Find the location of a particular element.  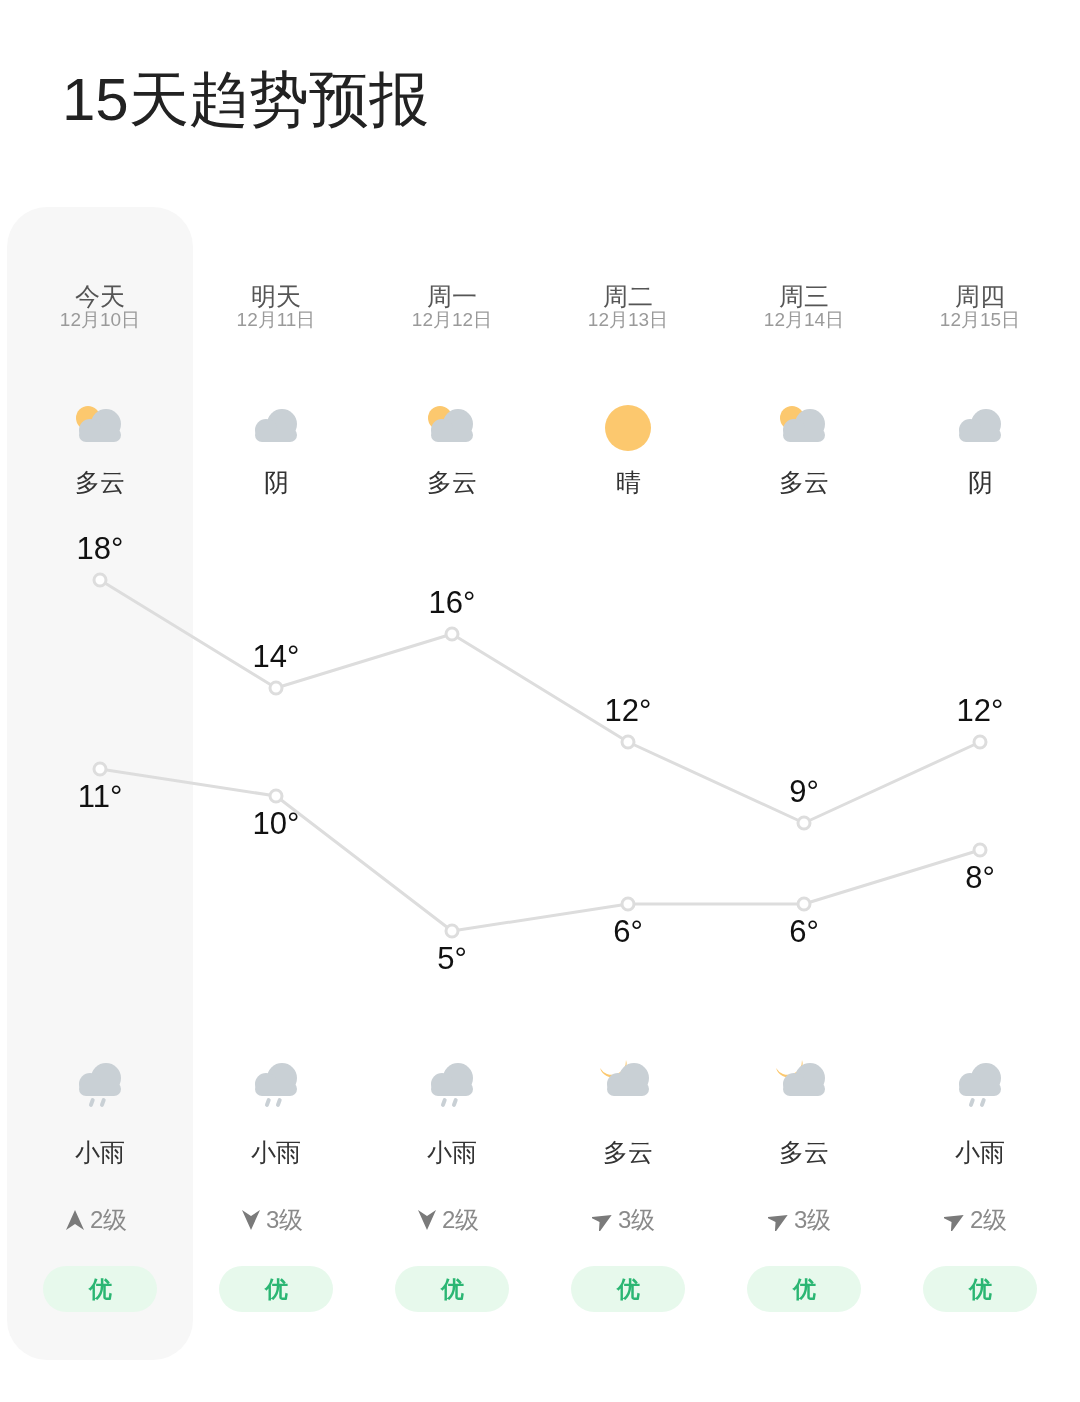

data-label: 16° is located at coordinates (452, 603).